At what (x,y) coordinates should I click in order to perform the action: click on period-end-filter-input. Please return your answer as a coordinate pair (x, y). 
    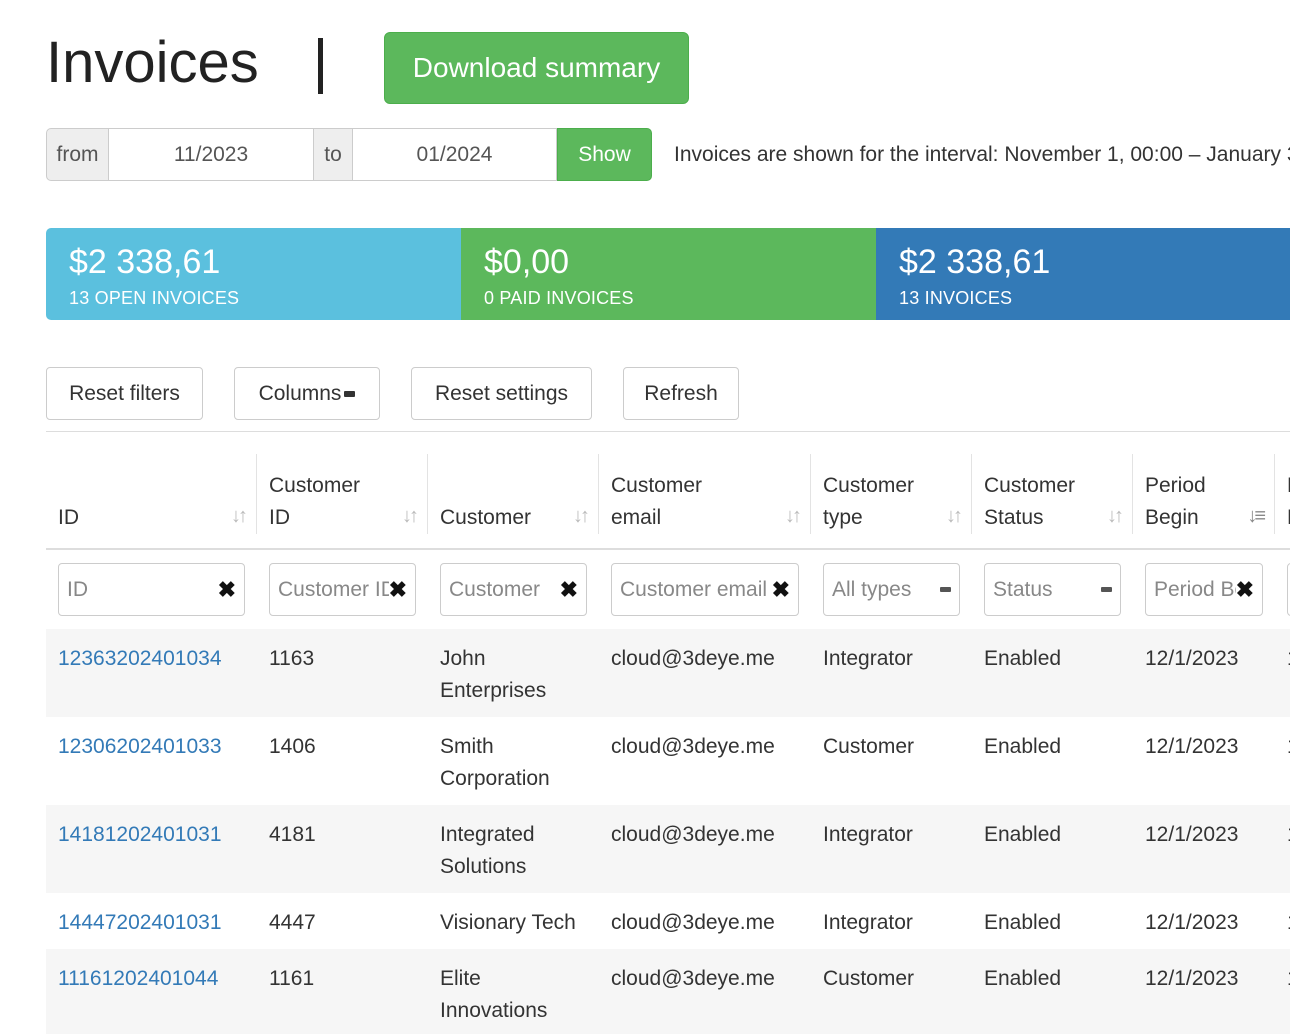
    Looking at the image, I should click on (1288, 589).